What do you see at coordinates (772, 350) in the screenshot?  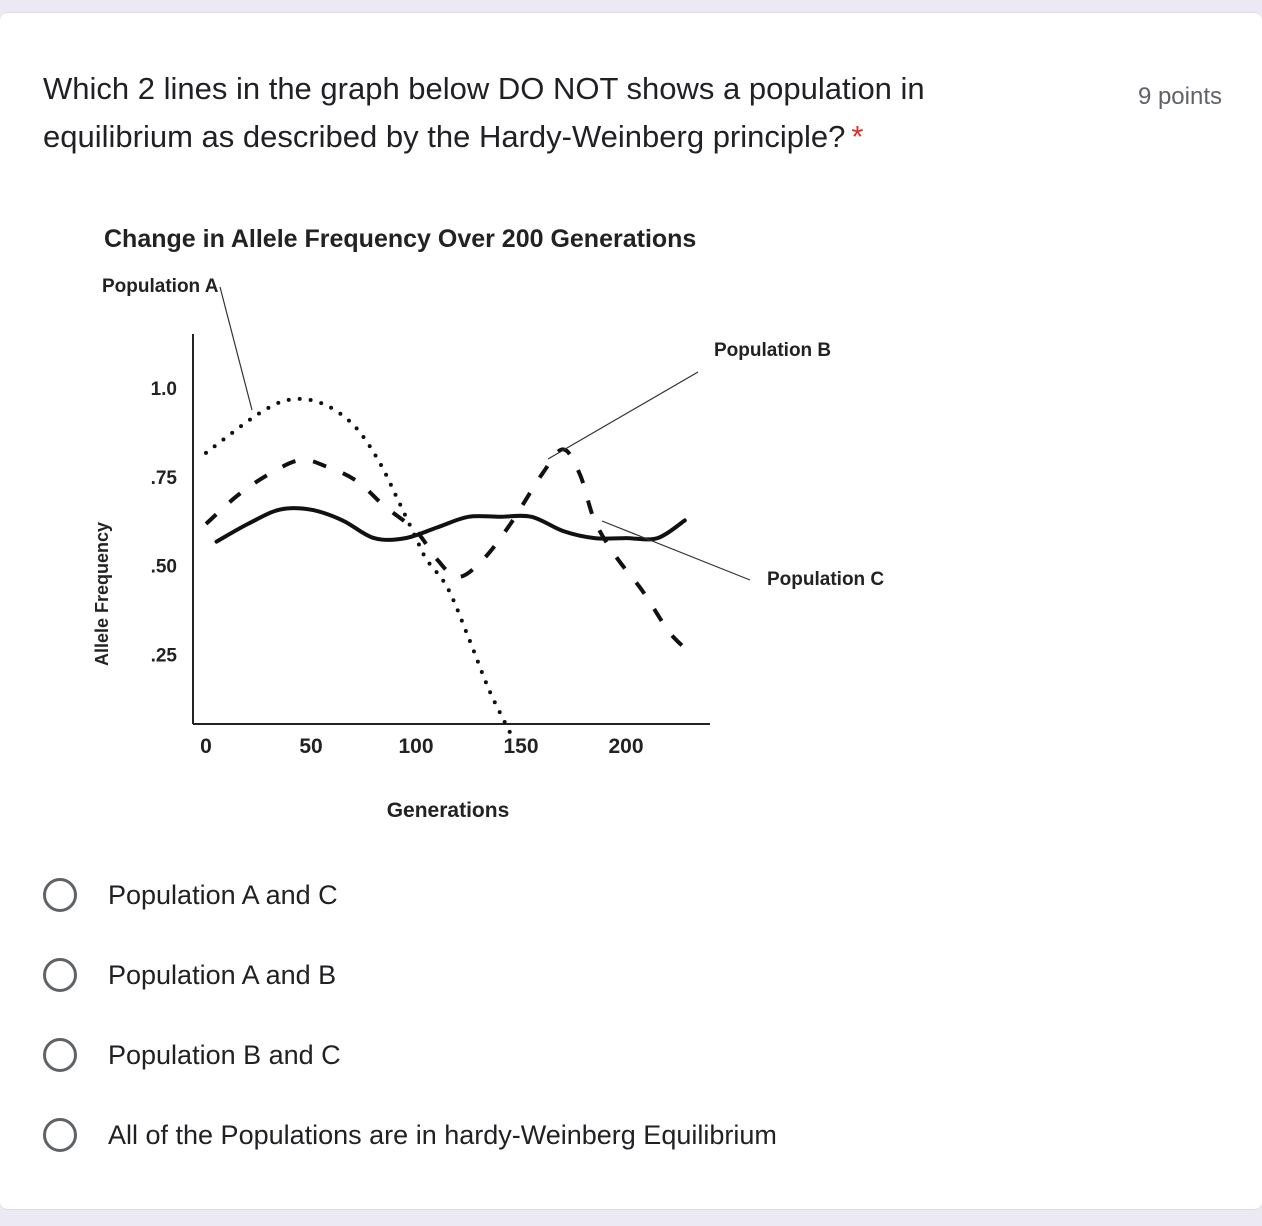 I see `population-b-annotation: Population B` at bounding box center [772, 350].